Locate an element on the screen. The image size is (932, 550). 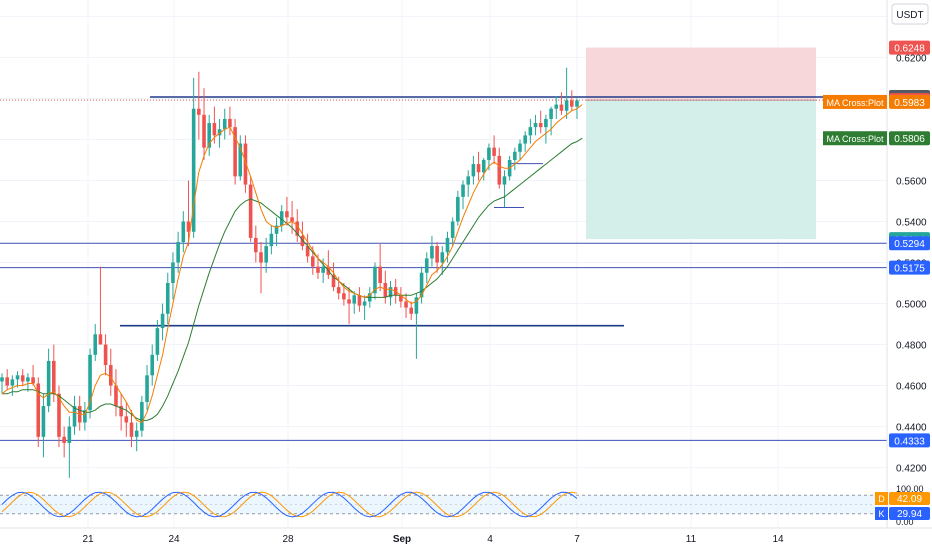
stochastic-k-line is located at coordinates (289, 504).